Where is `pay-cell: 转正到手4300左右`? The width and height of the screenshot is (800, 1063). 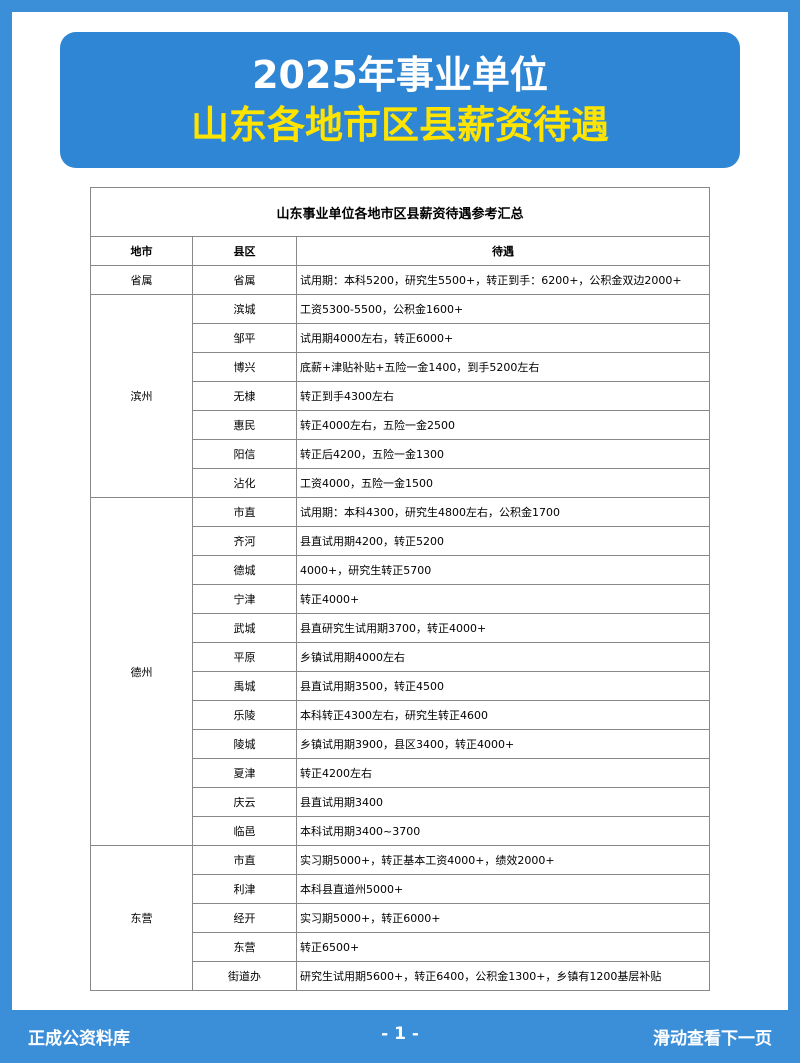
pay-cell: 转正到手4300左右 is located at coordinates (503, 396).